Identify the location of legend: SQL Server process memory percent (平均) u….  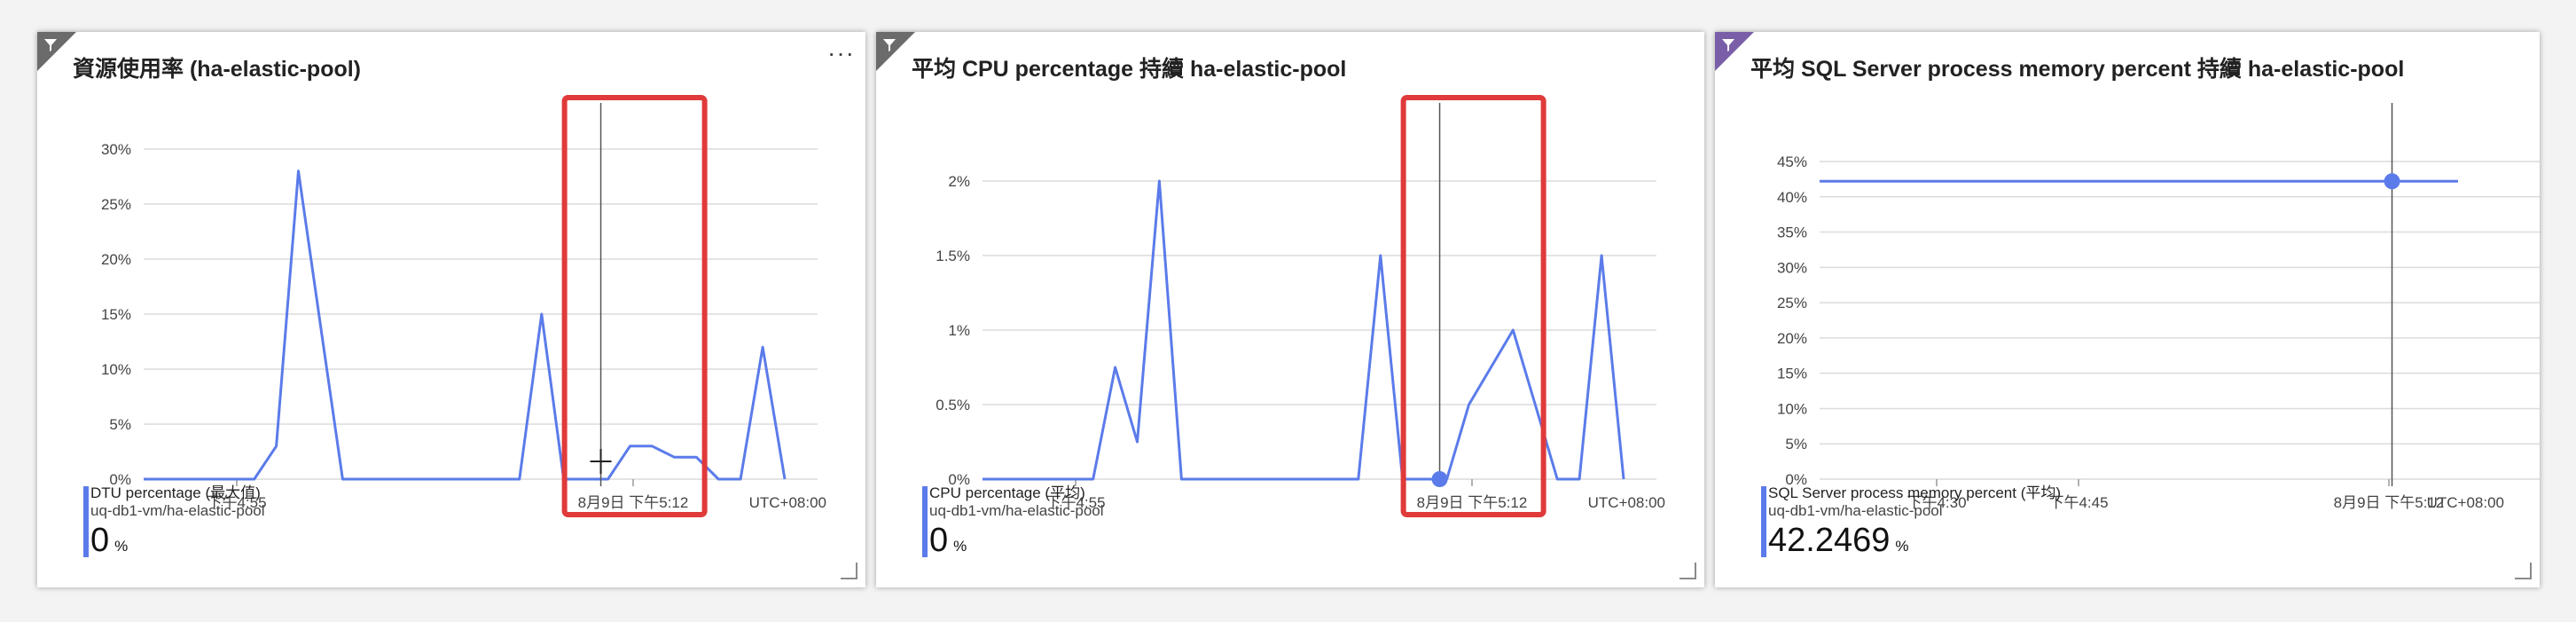
(1911, 522).